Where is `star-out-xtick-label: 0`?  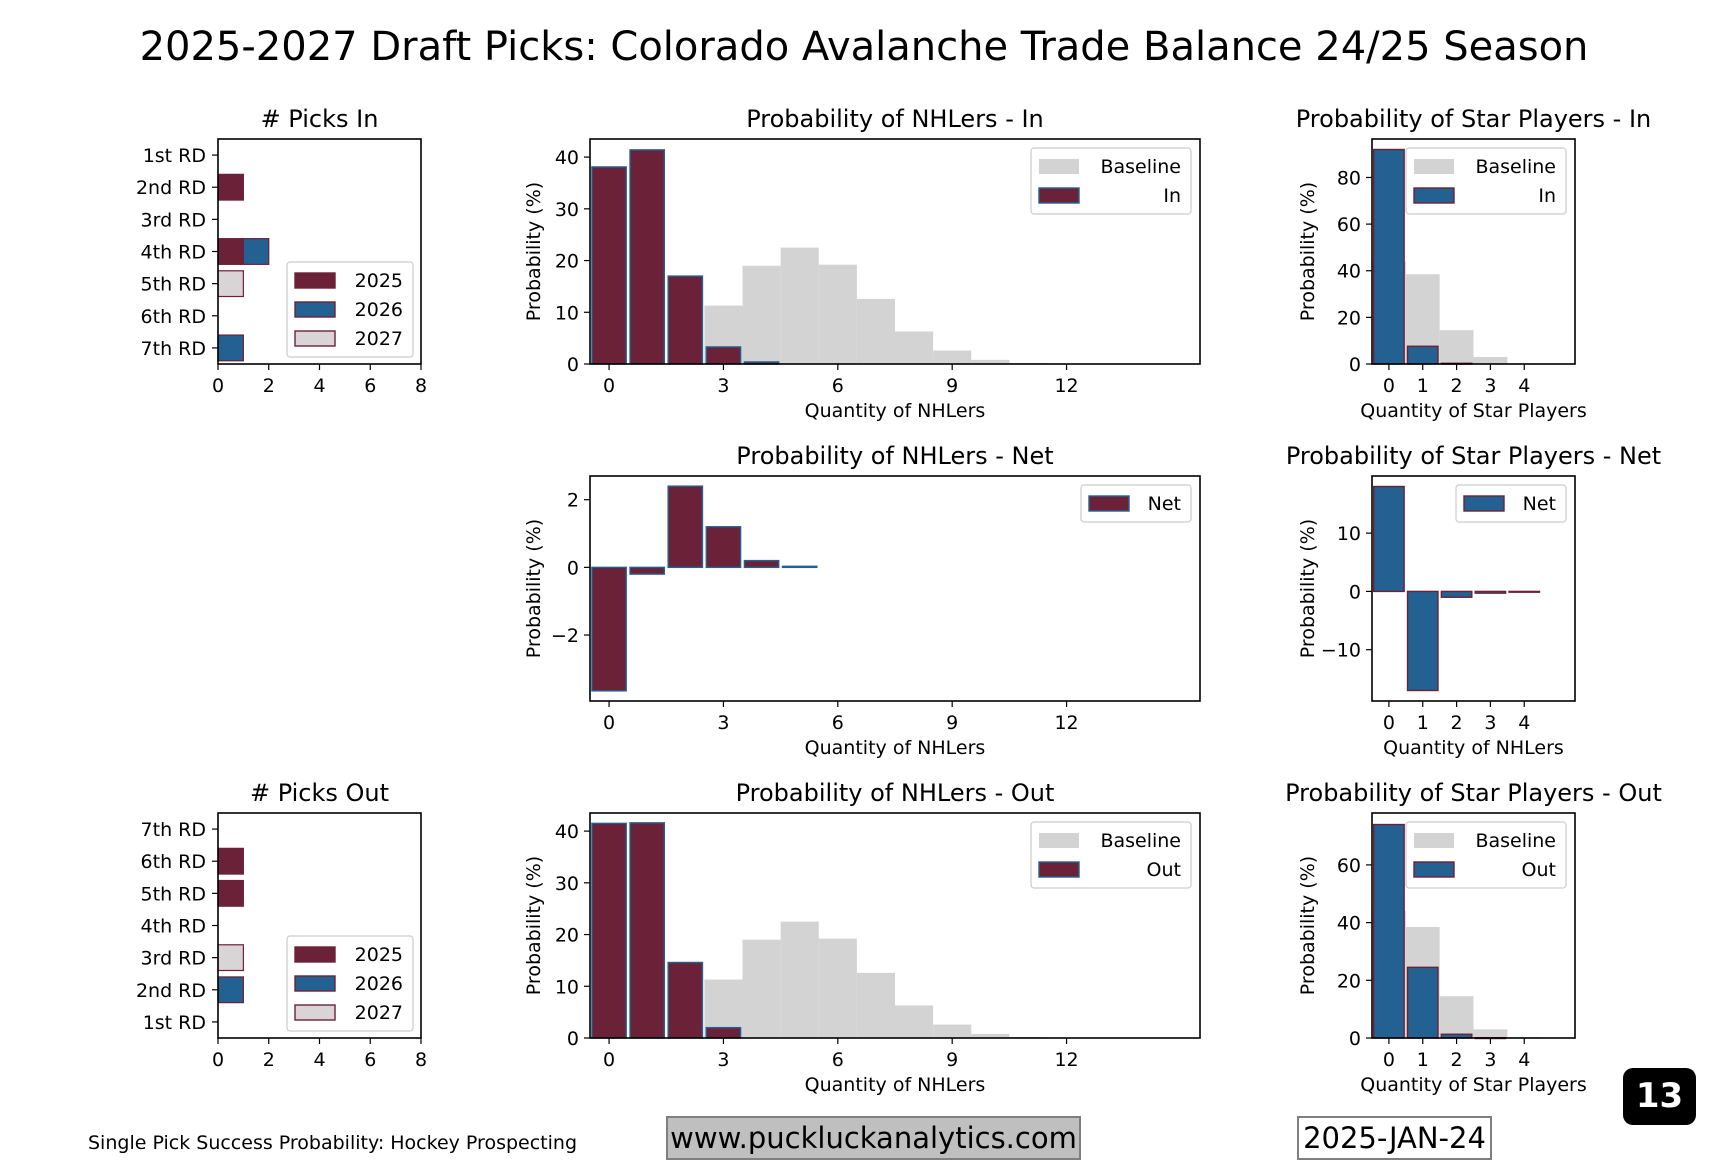 star-out-xtick-label: 0 is located at coordinates (1389, 1060).